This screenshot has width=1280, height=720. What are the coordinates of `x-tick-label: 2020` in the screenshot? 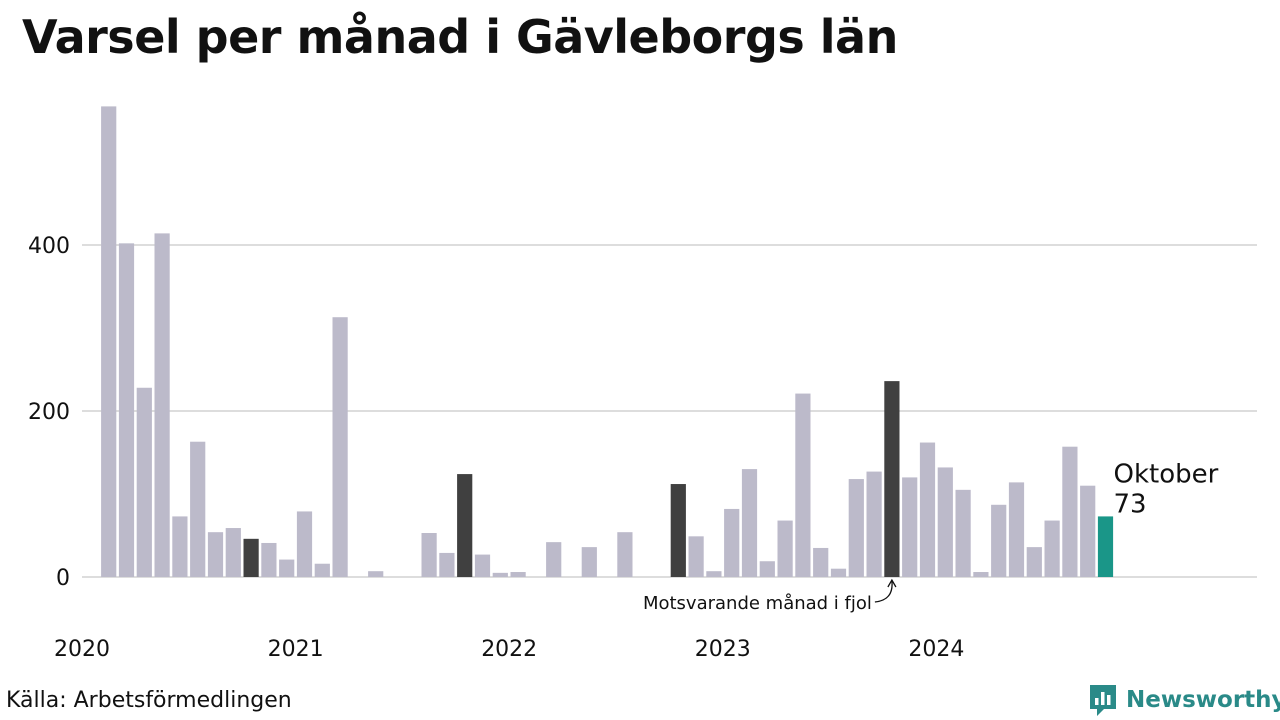 It's located at (82, 649).